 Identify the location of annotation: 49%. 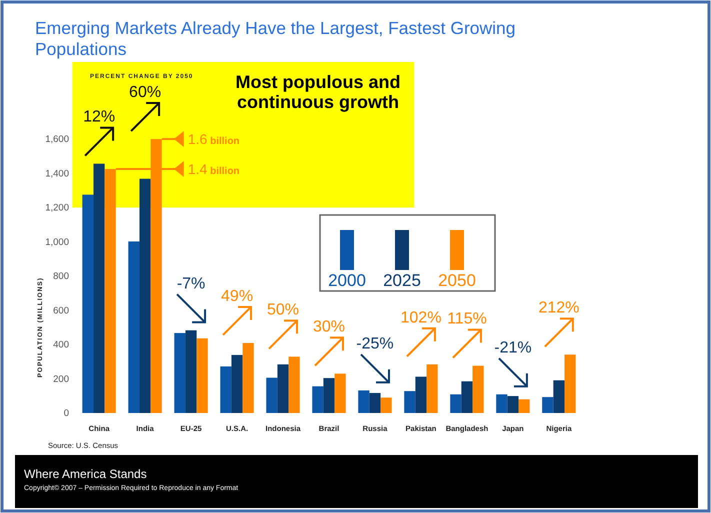
(237, 296).